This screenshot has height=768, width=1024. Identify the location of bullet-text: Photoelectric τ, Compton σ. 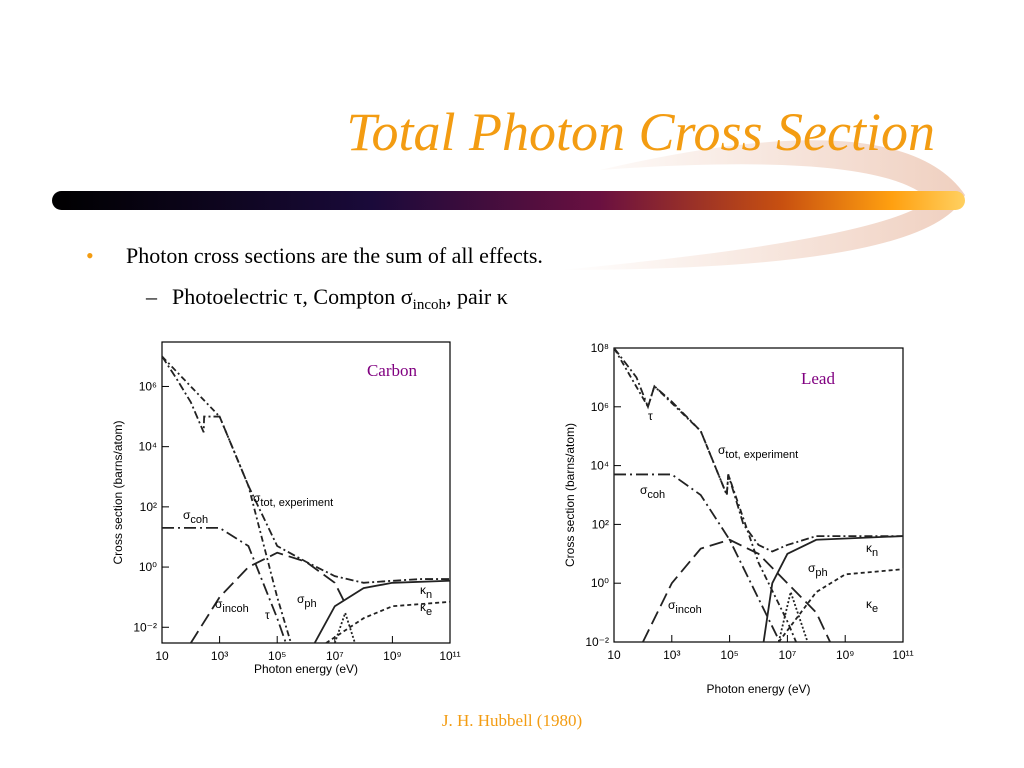
(292, 296).